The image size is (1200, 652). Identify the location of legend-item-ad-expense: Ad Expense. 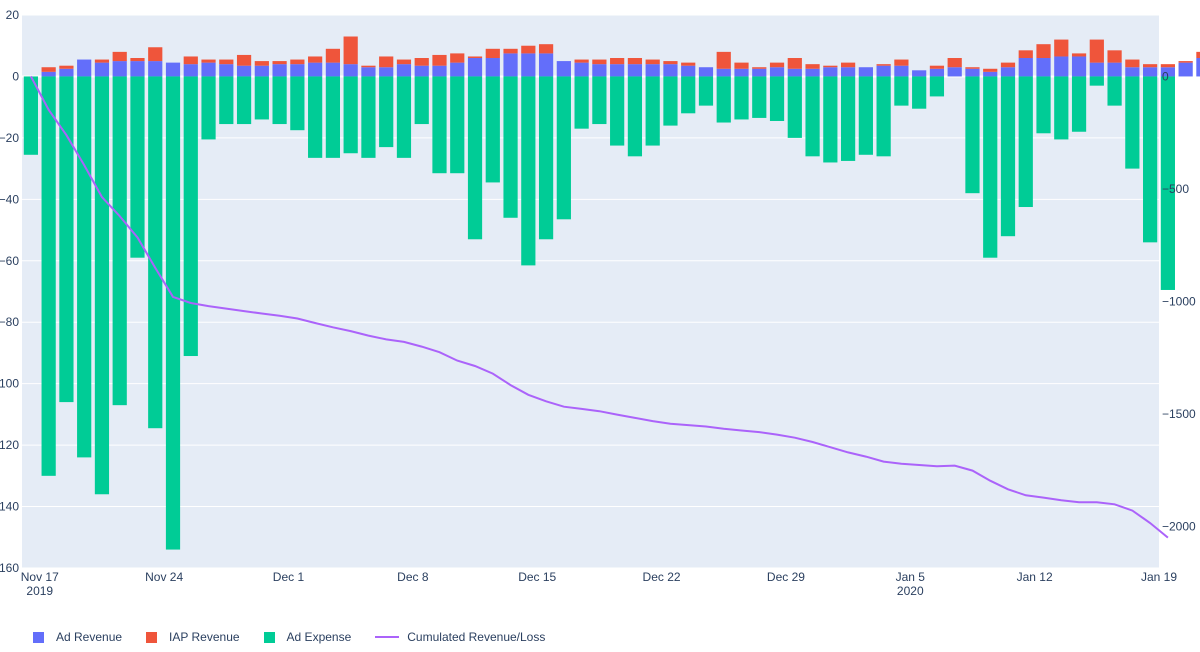
(307, 637).